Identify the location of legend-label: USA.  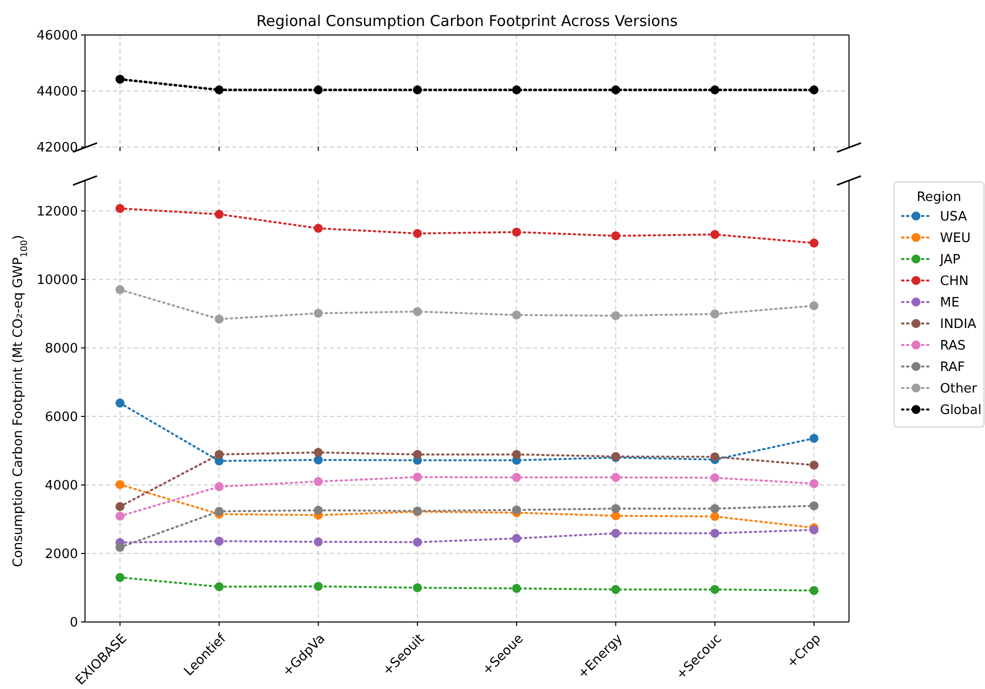
(954, 217).